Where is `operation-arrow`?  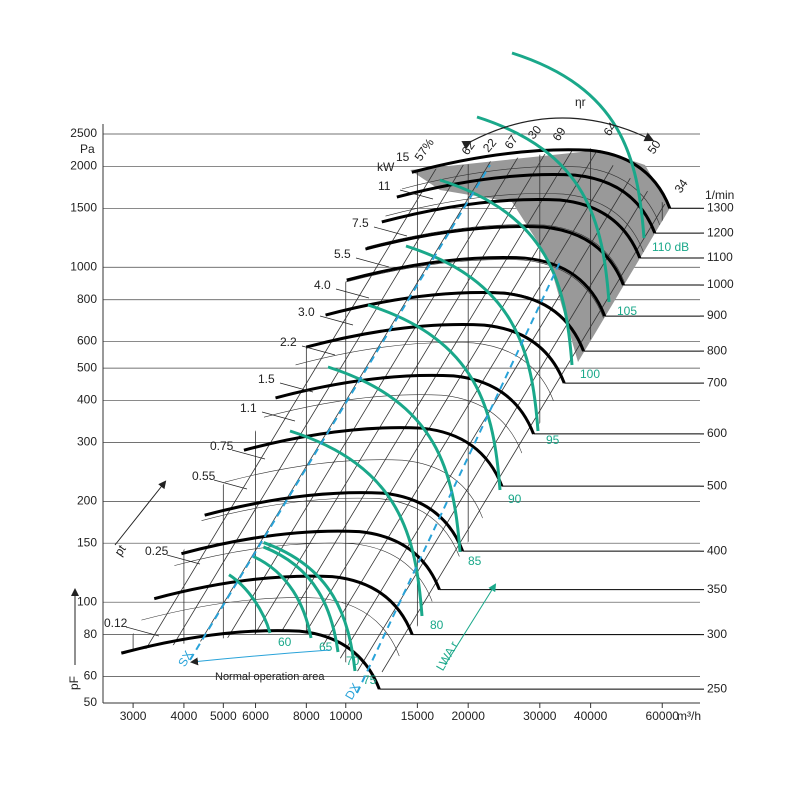
operation-arrow is located at coordinates (260, 657).